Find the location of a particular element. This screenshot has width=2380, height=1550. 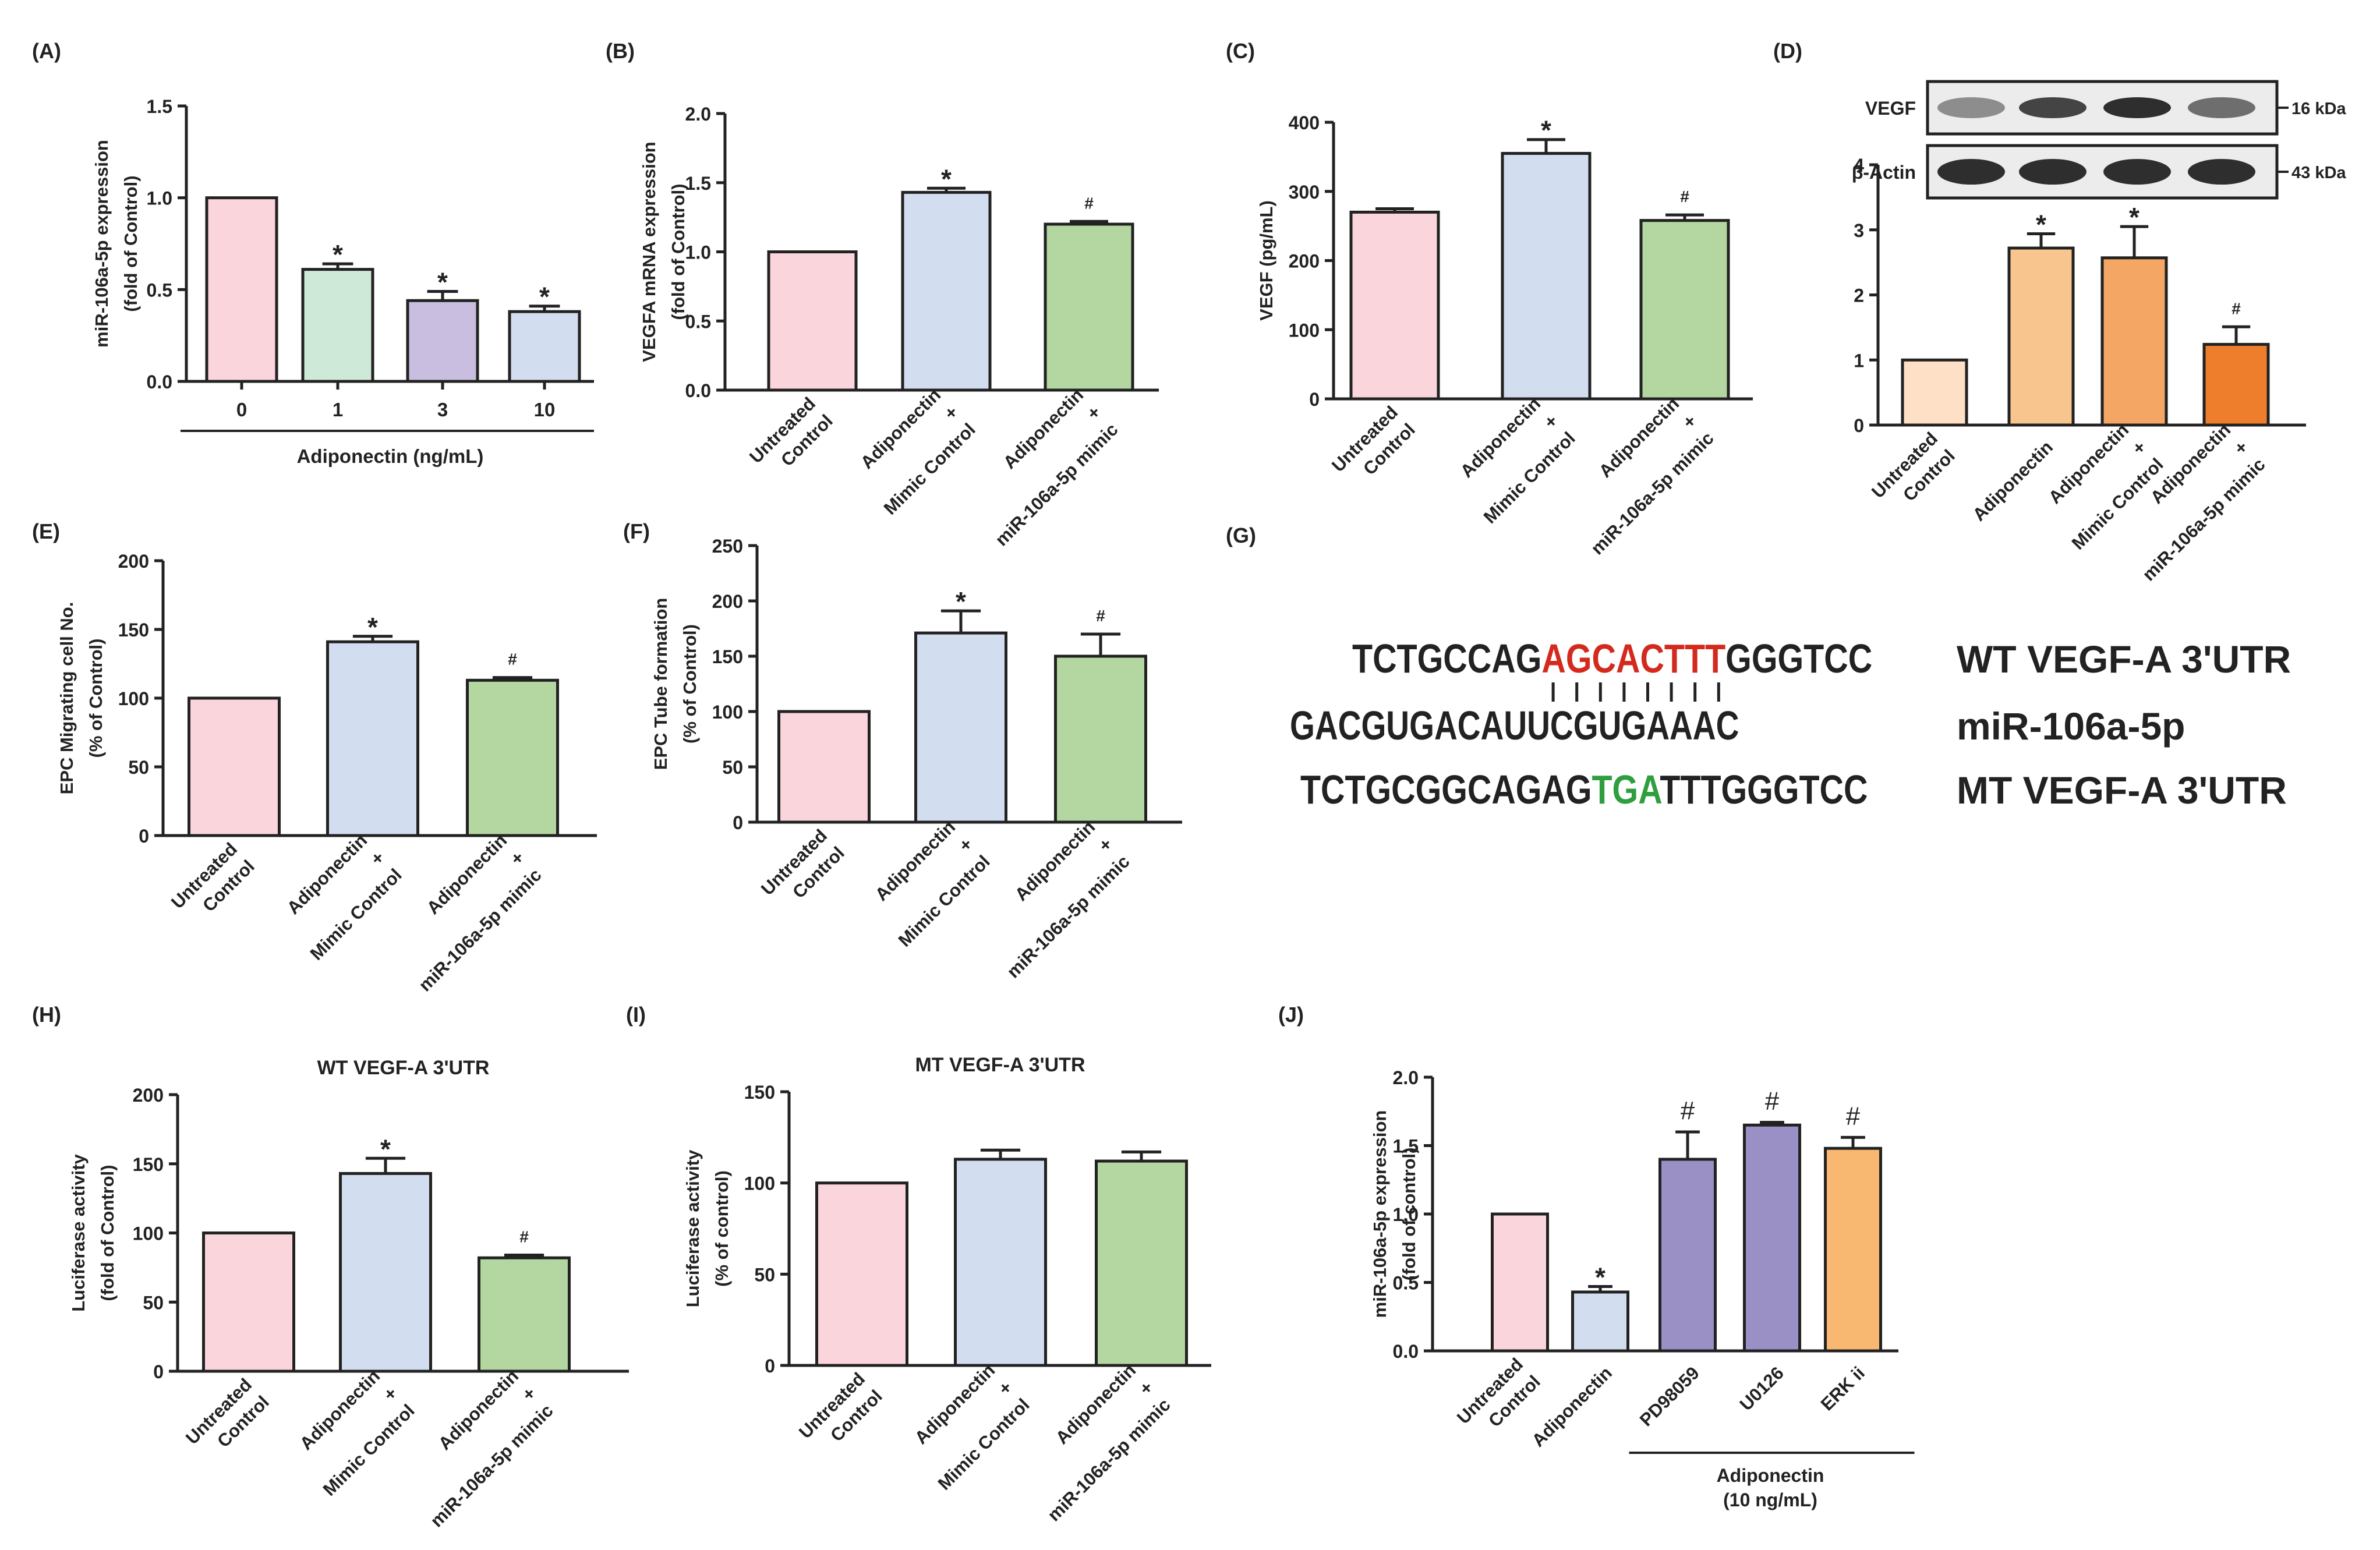

sequence-row: TCTGCCAGAGCACTTTGGGTCC is located at coordinates (1612, 658).